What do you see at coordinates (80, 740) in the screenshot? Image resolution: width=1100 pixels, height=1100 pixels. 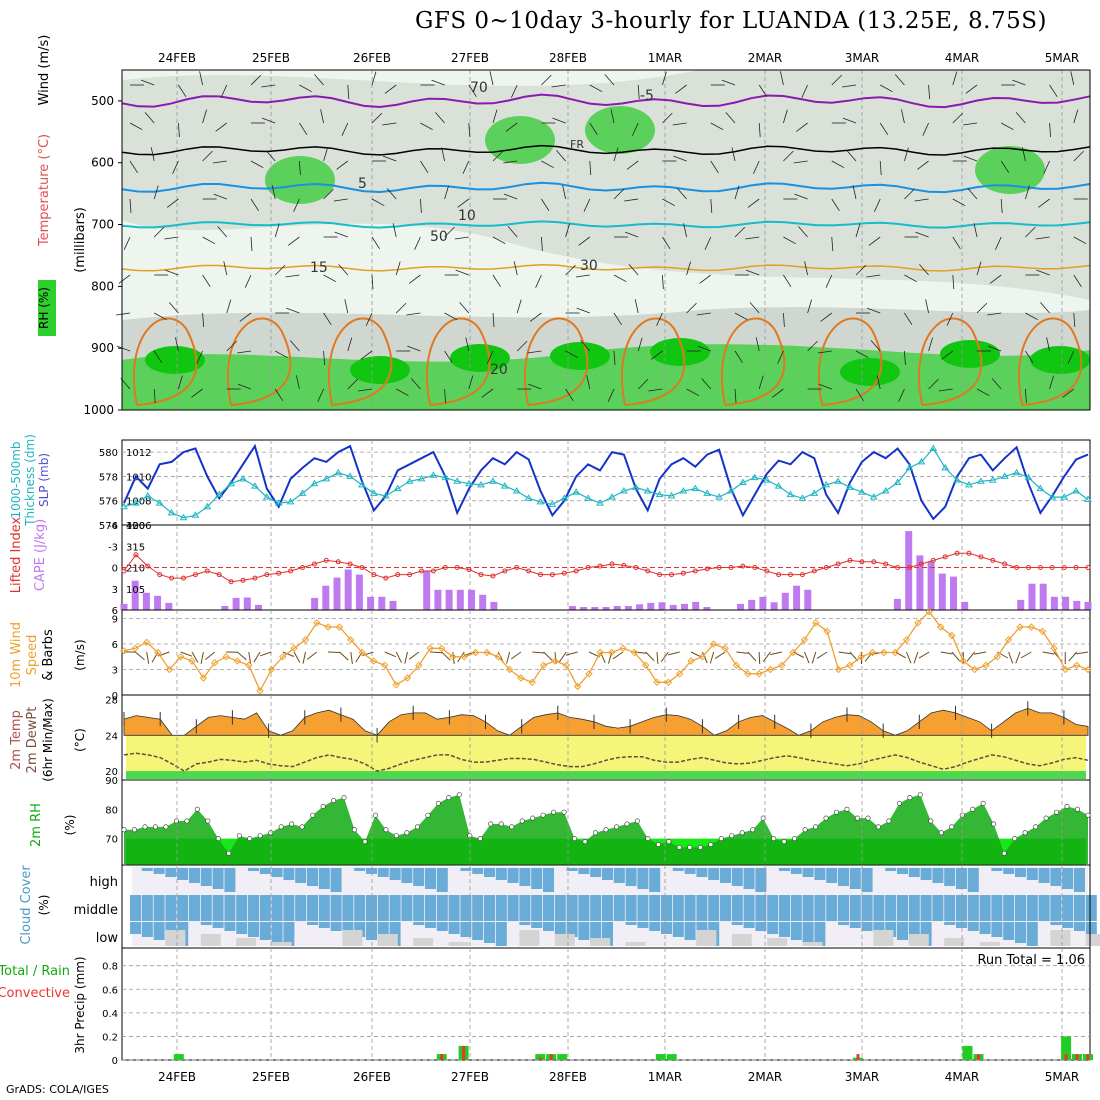 I see `temp-yunit: (°C)` at bounding box center [80, 740].